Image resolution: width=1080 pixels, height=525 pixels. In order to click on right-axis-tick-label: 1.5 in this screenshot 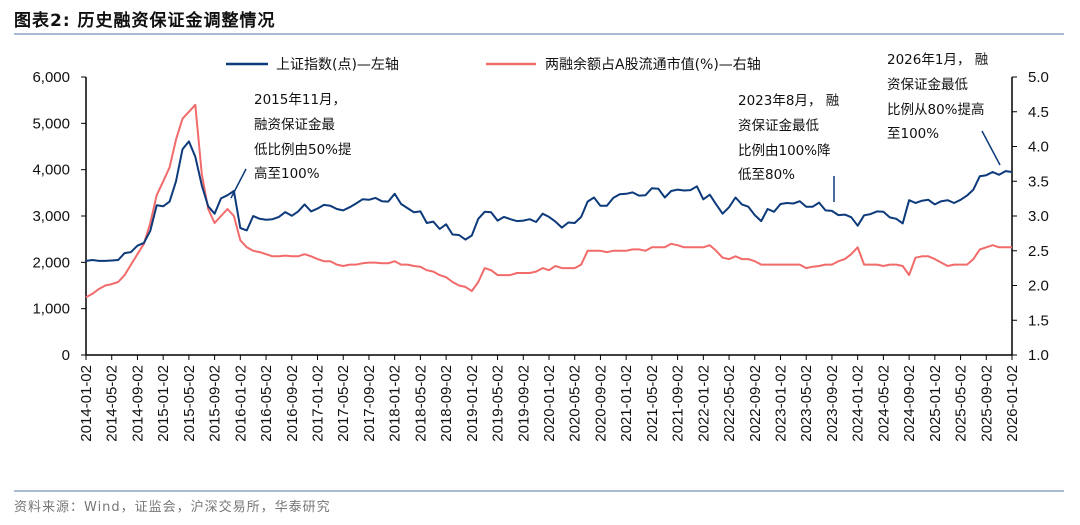, I will do `click(1038, 320)`.